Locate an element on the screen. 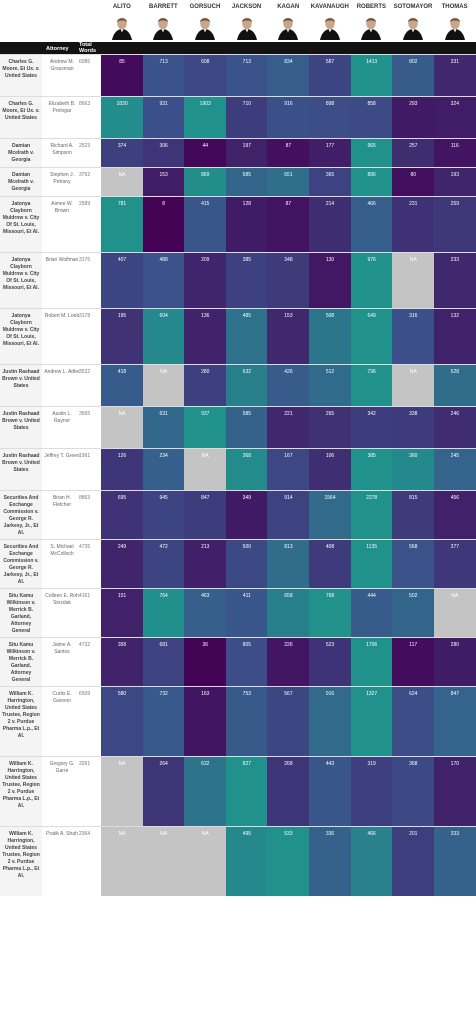 The height and width of the screenshot is (1024, 476). attorney-name: Richard A. Simpson is located at coordinates (62, 149).